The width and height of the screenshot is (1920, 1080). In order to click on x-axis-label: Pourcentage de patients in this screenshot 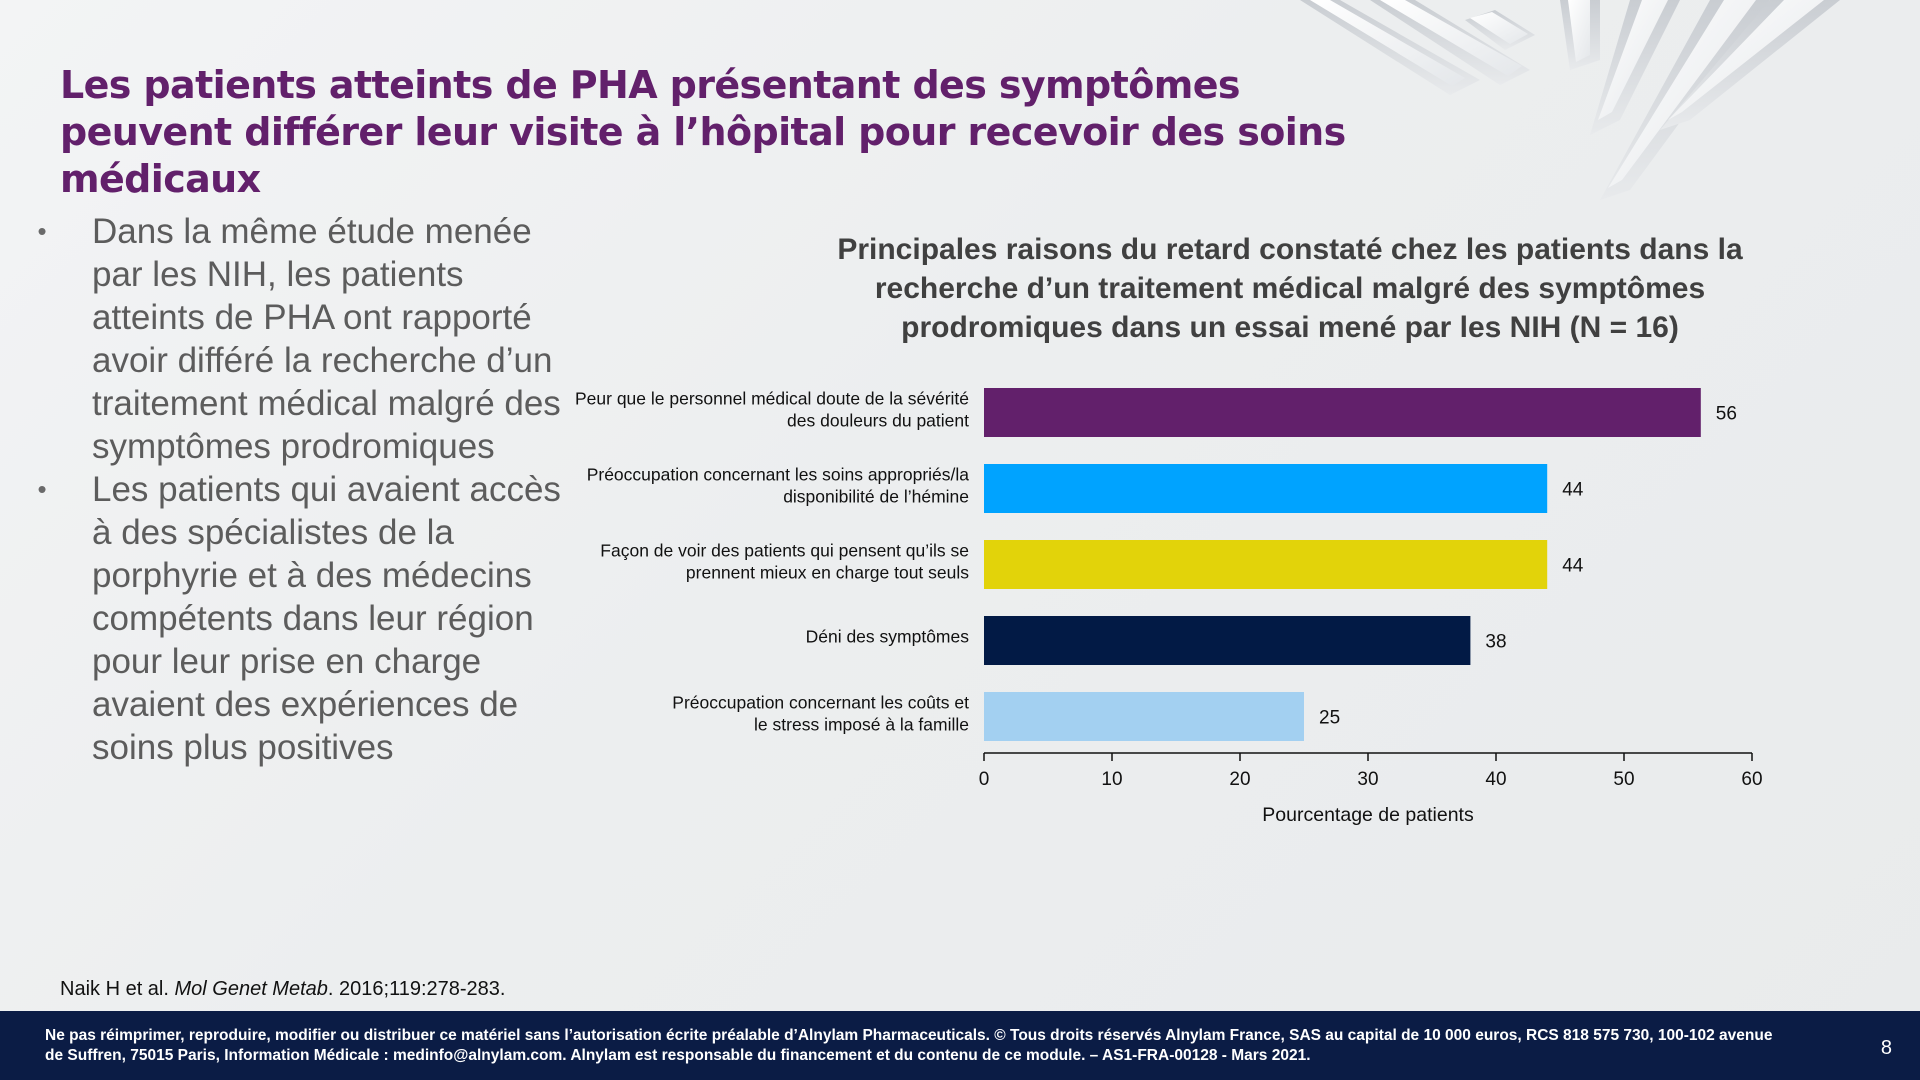, I will do `click(1368, 815)`.